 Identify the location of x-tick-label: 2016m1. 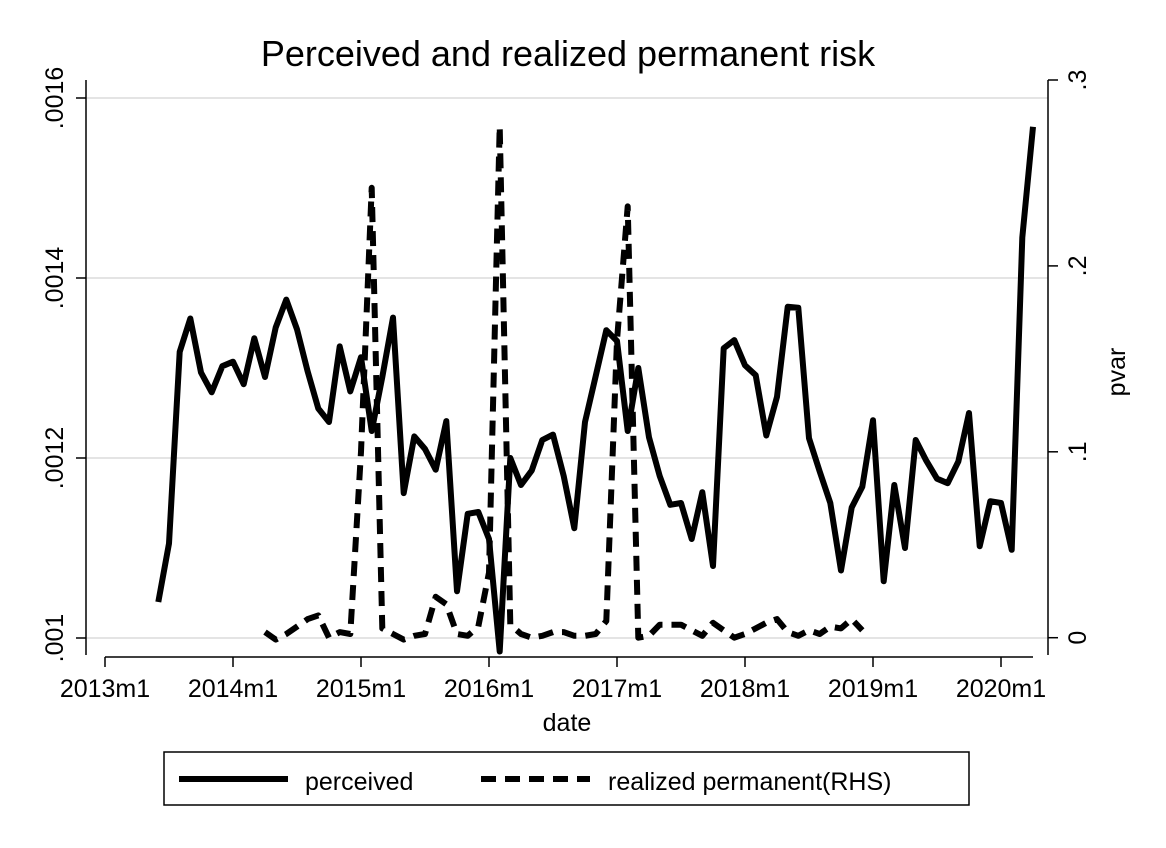
(489, 689).